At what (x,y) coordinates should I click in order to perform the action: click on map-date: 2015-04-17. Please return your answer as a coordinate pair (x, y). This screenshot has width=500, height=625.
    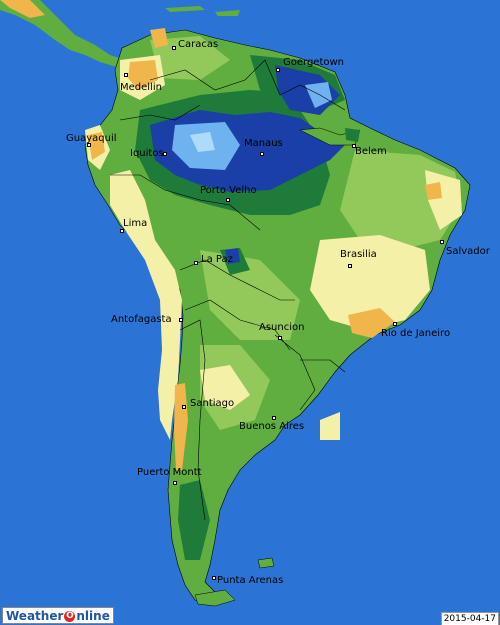
    Looking at the image, I should click on (469, 618).